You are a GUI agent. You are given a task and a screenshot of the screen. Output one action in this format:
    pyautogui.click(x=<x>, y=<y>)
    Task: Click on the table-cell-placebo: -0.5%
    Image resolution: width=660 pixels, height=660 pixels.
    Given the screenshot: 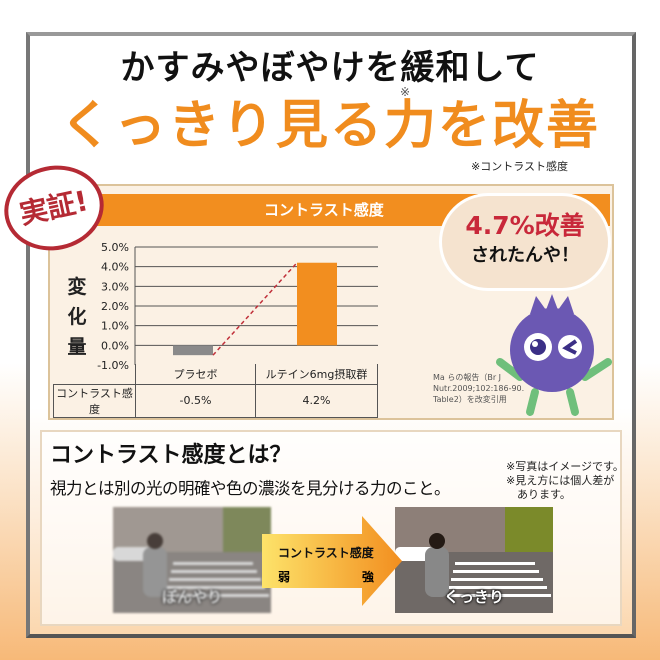 What is the action you would take?
    pyautogui.click(x=195, y=400)
    